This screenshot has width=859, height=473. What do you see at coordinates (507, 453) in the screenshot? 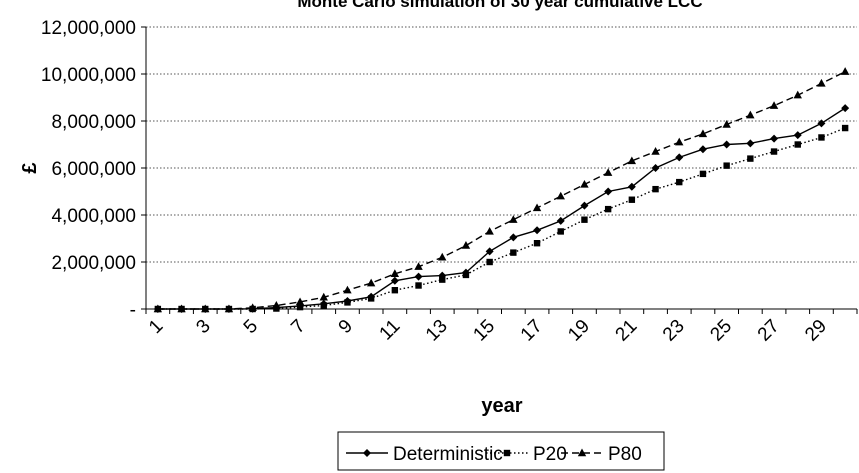
I see `legend-marker-p20` at bounding box center [507, 453].